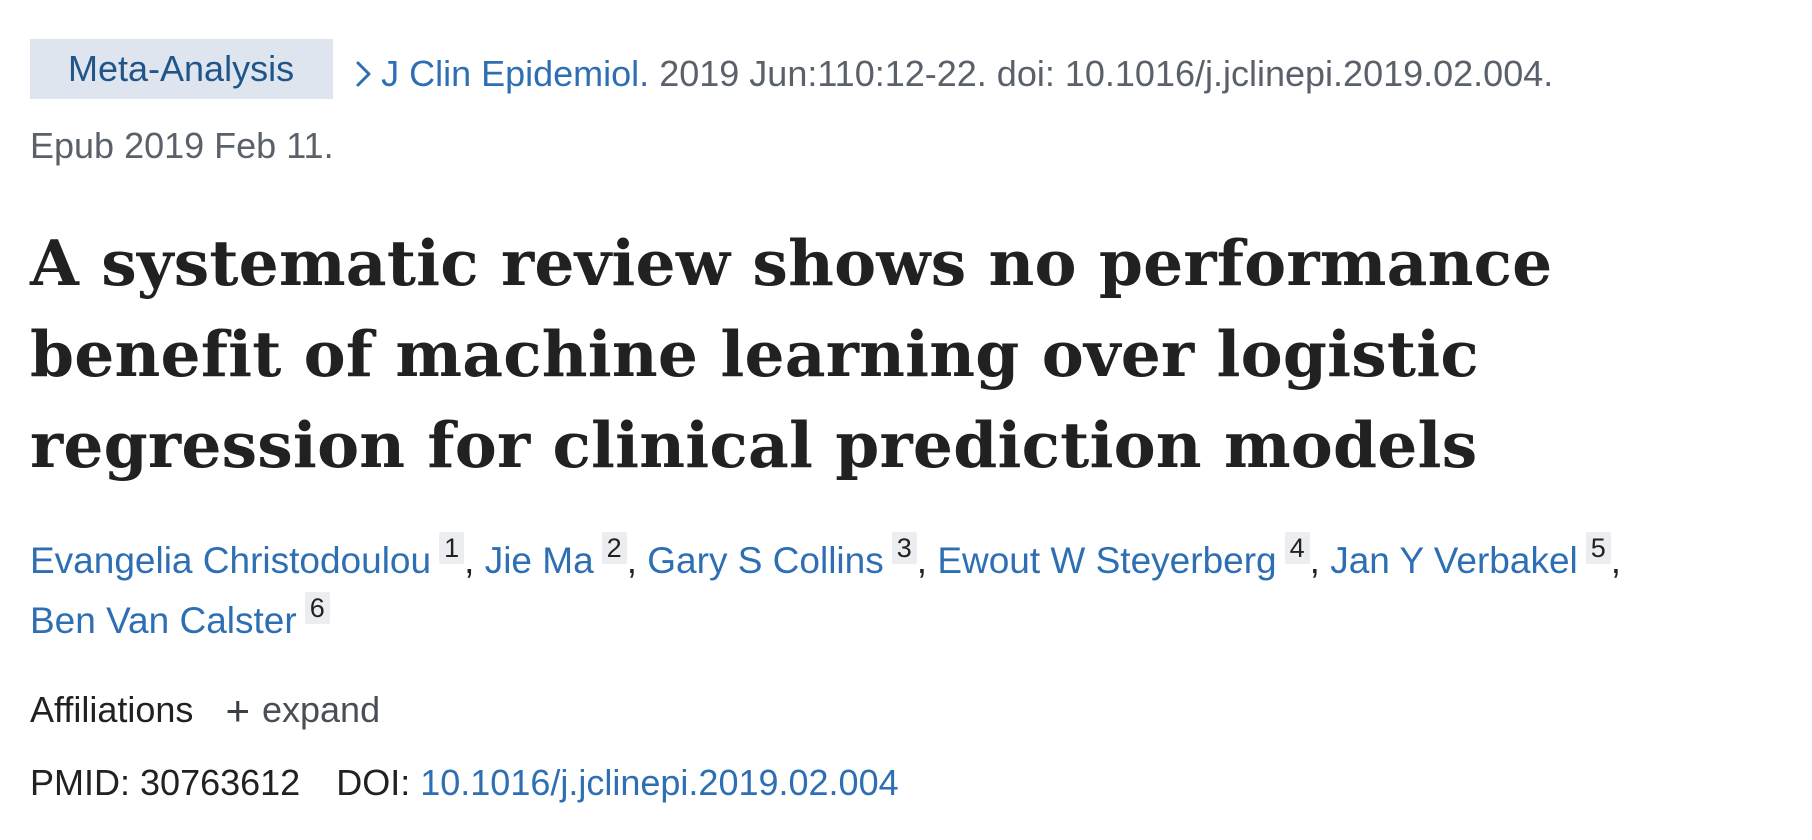  I want to click on affiliation-number: 1, so click(452, 548).